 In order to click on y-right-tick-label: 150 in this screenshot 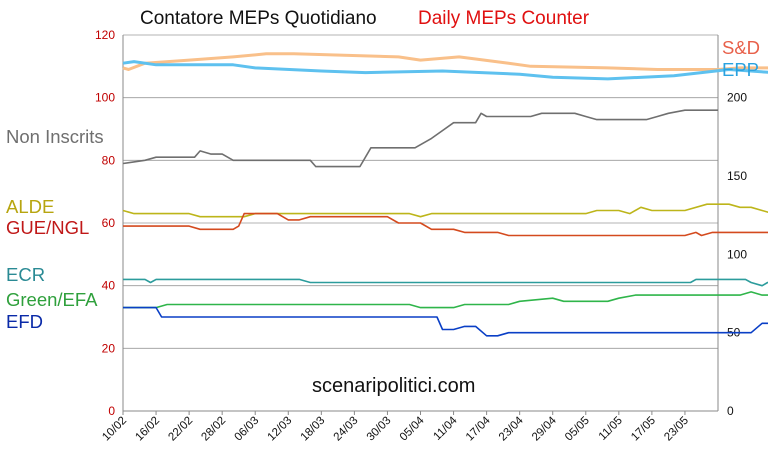, I will do `click(737, 176)`.